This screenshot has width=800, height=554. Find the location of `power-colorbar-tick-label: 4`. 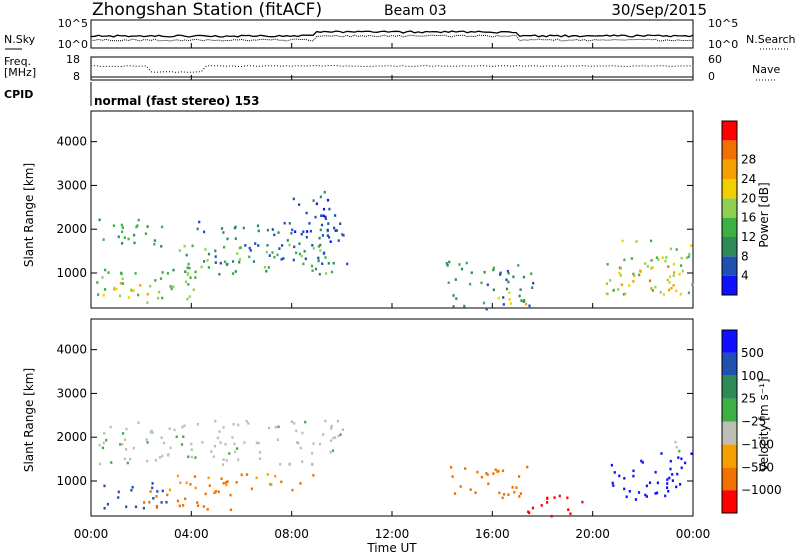

power-colorbar-tick-label: 4 is located at coordinates (745, 276).